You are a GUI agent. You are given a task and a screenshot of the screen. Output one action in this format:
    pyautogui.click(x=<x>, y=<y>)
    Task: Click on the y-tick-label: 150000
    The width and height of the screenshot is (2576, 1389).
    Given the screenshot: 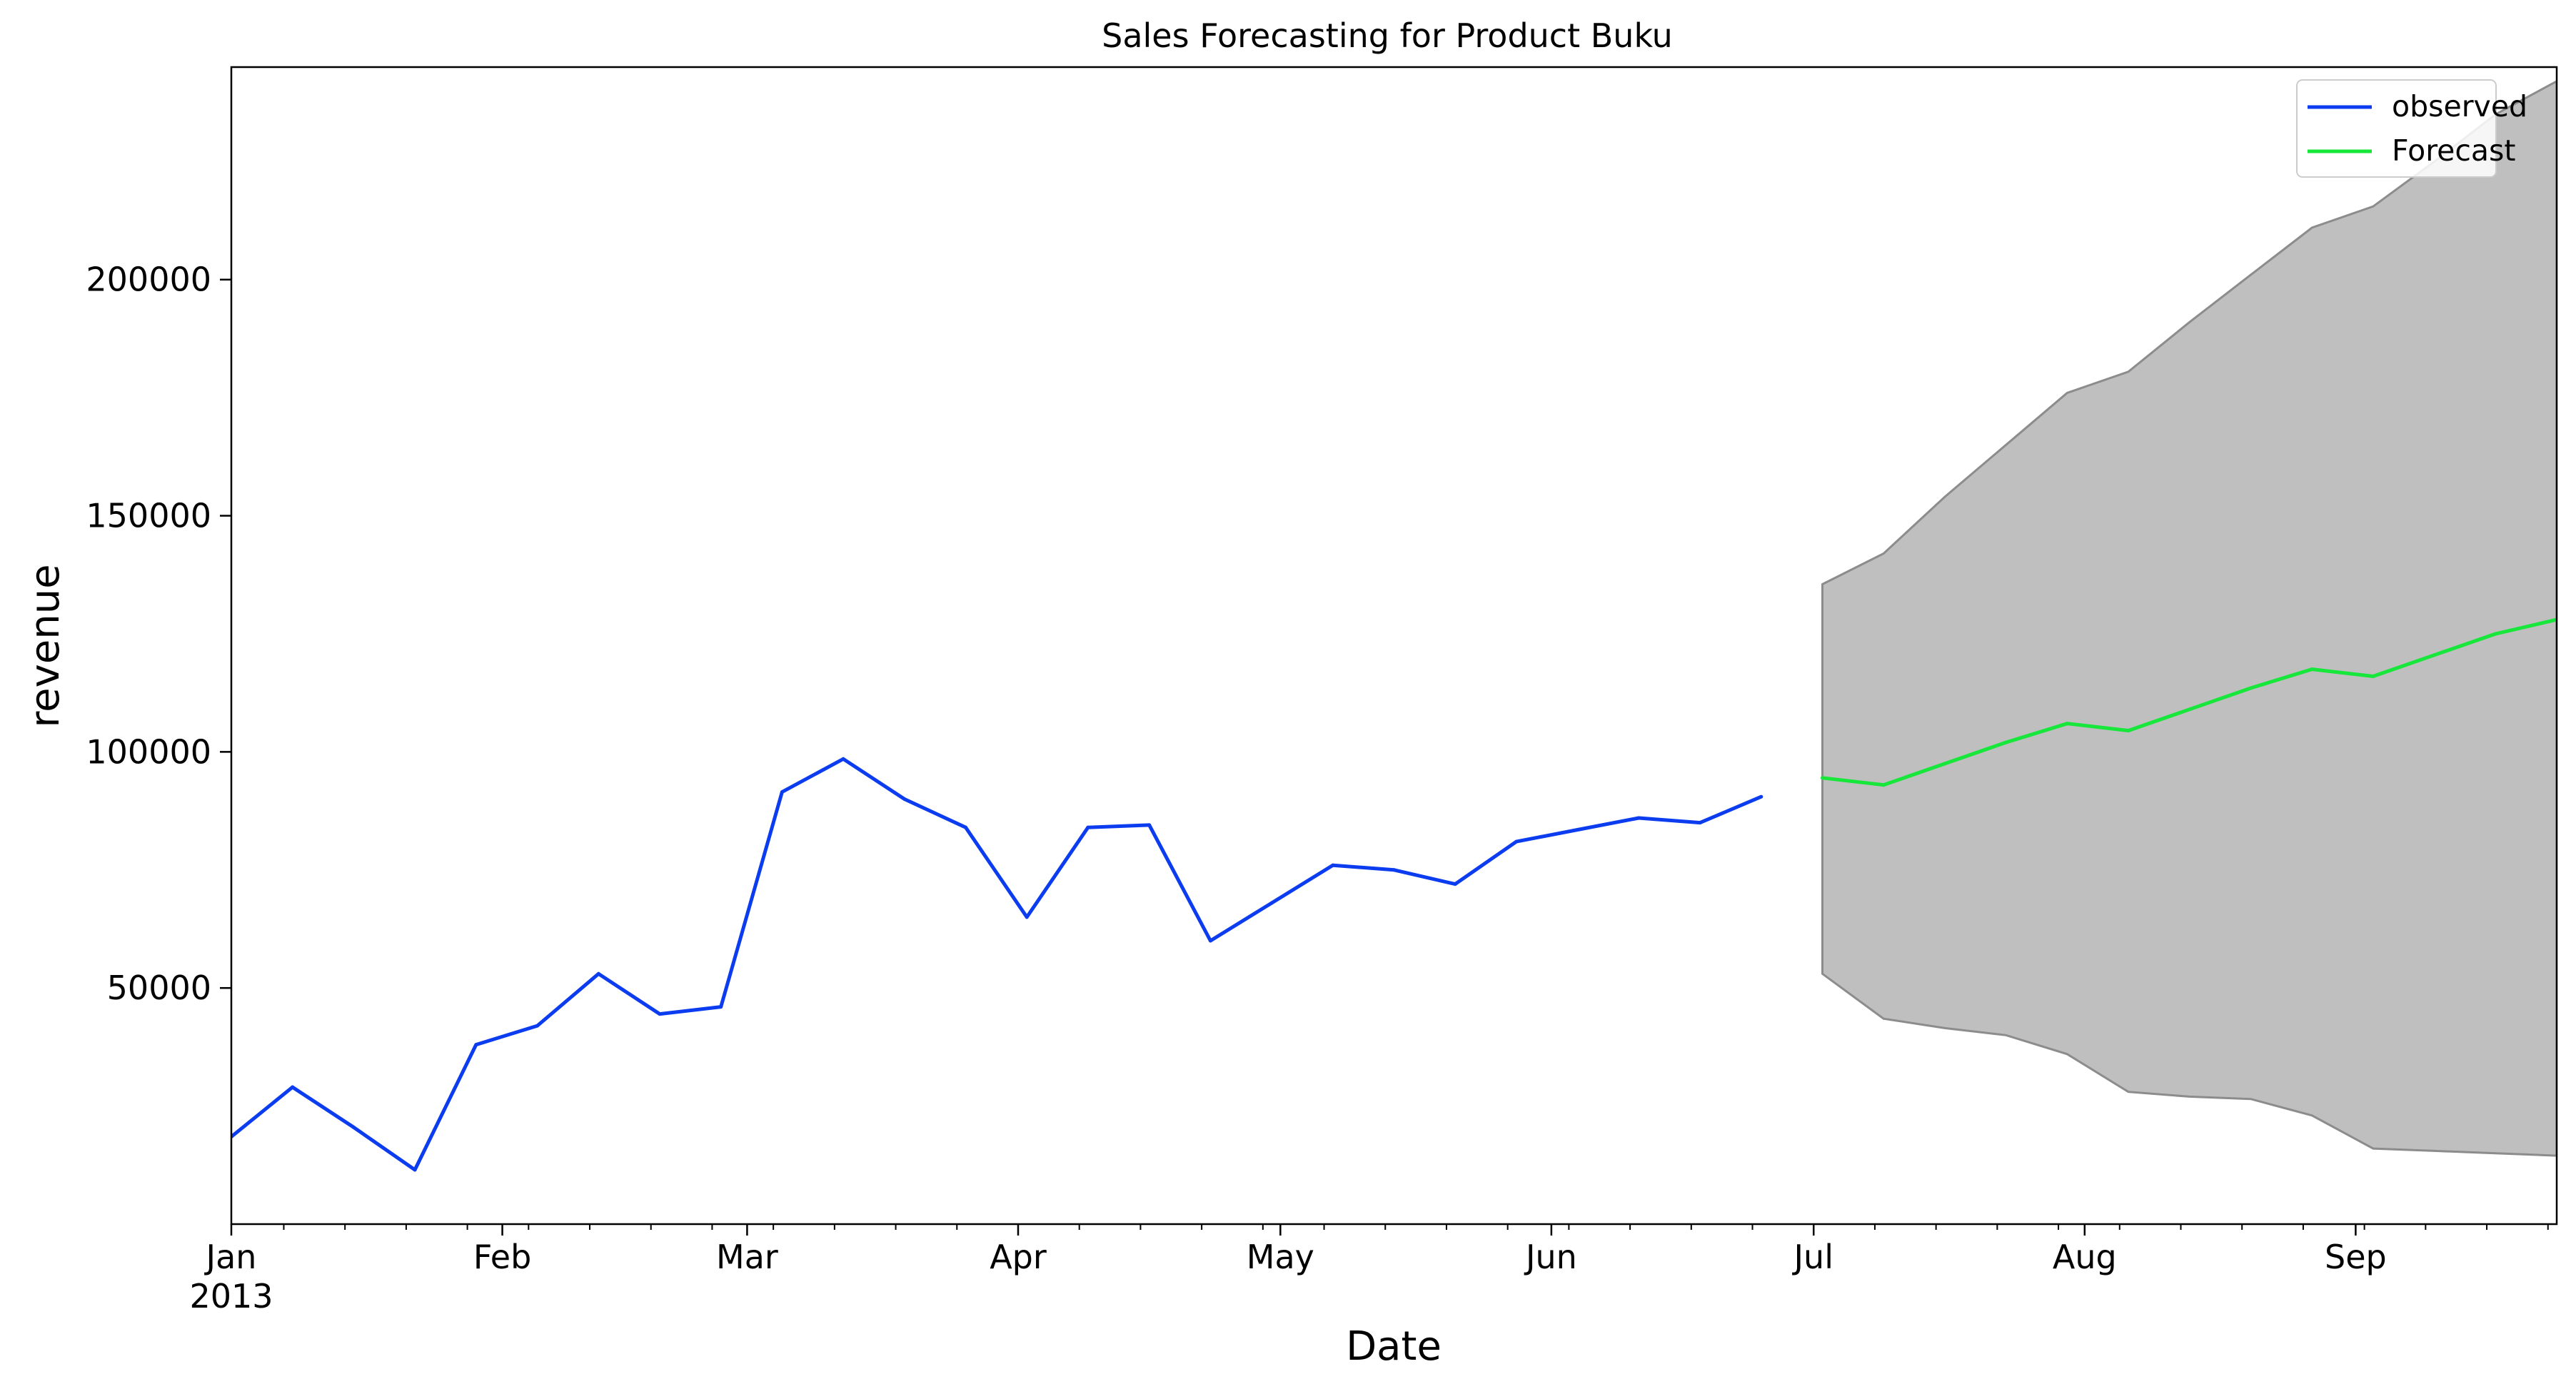 What is the action you would take?
    pyautogui.click(x=148, y=516)
    